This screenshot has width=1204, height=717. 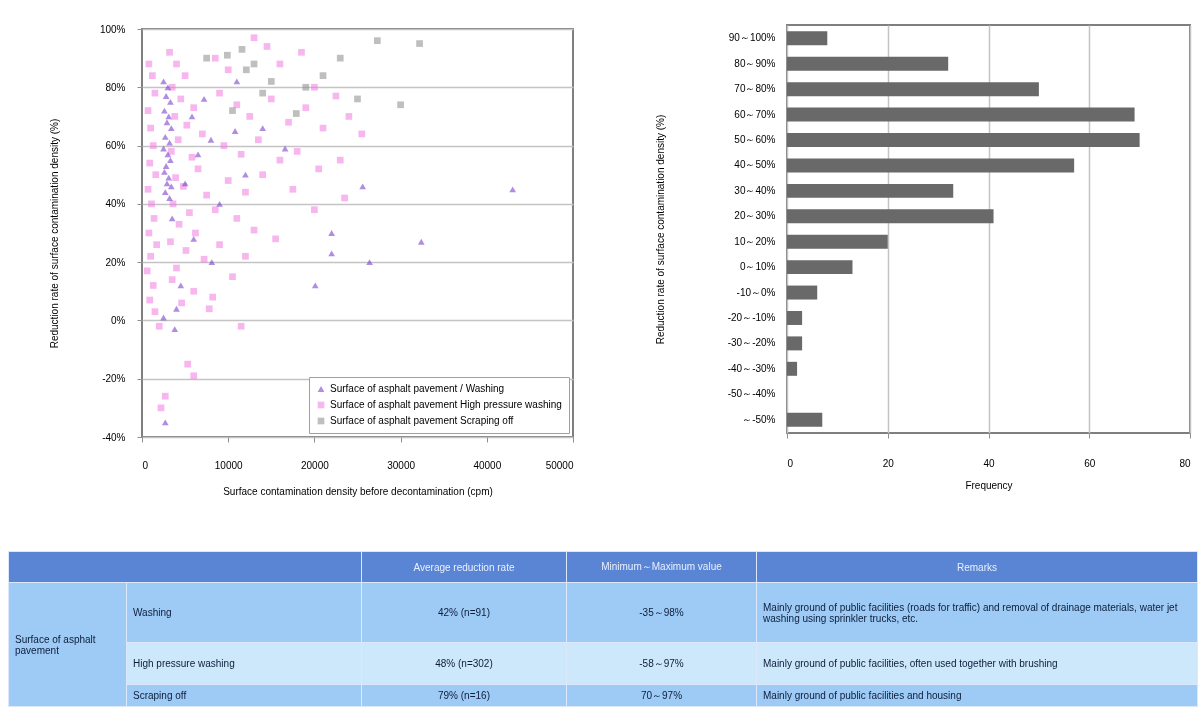 I want to click on legend-label: Surface of asphalt pavement High pressure washing, so click(x=446, y=404).